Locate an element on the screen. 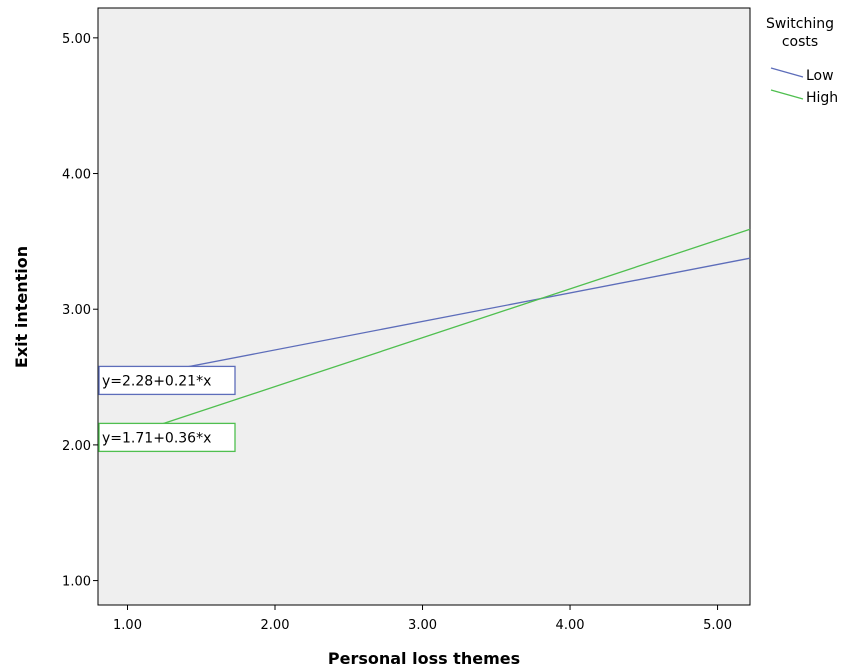 The width and height of the screenshot is (857, 672). equation-label-low: y=2.28+0.21*x is located at coordinates (167, 380).